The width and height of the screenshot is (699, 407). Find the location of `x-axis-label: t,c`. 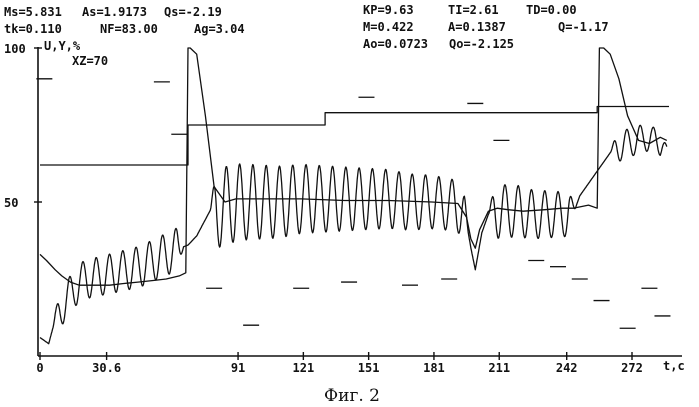

x-axis-label: t,c is located at coordinates (674, 366).